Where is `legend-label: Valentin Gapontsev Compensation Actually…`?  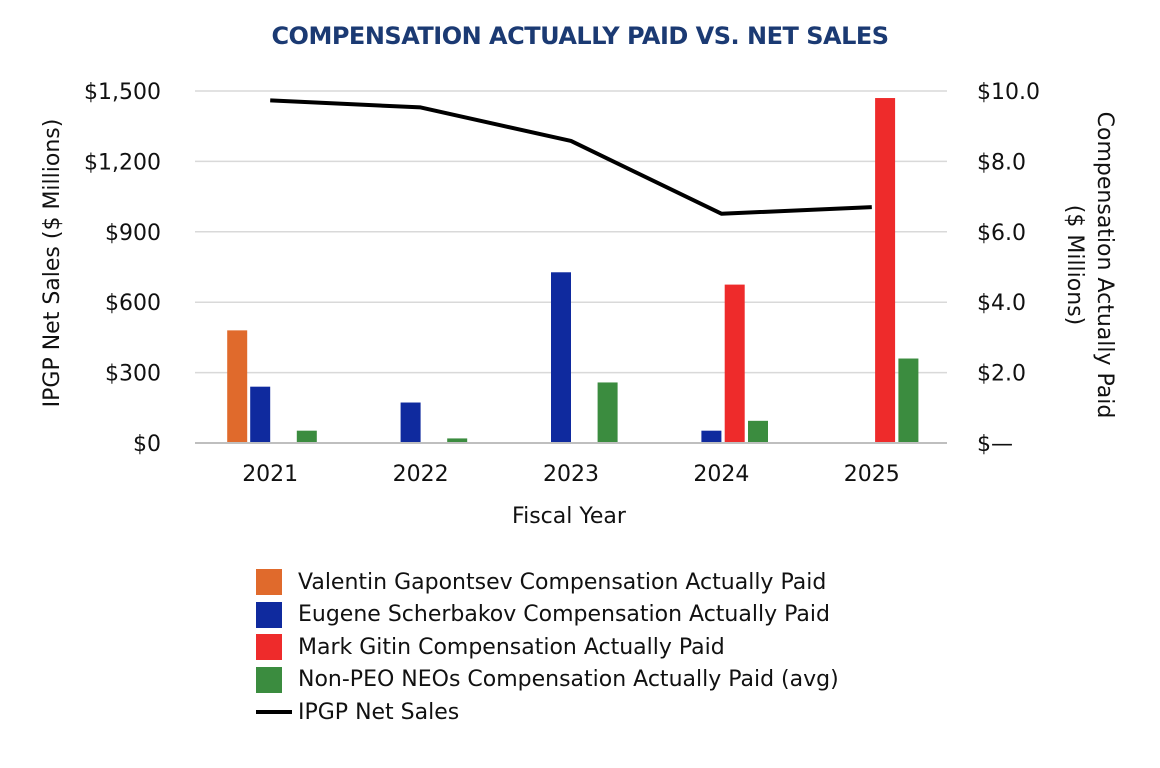 legend-label: Valentin Gapontsev Compensation Actually… is located at coordinates (562, 582).